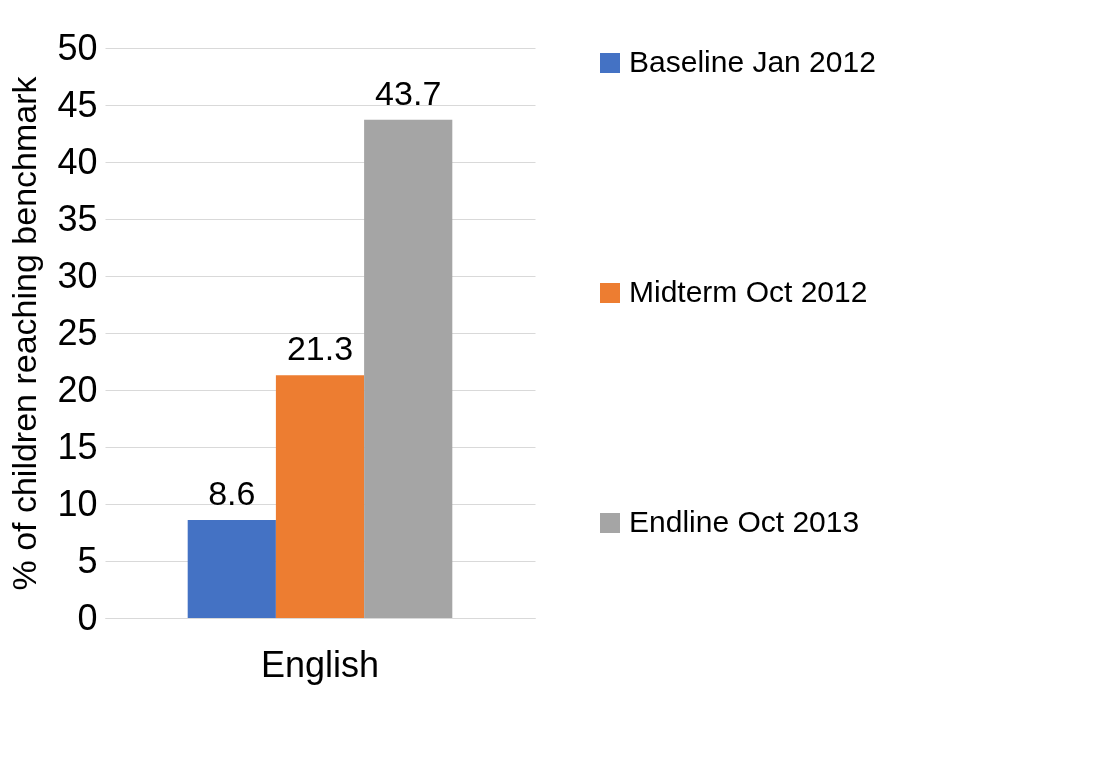 This screenshot has height=757, width=1100. Describe the element at coordinates (24, 333) in the screenshot. I see `y-axis-title: % of children reaching benchmark` at that location.